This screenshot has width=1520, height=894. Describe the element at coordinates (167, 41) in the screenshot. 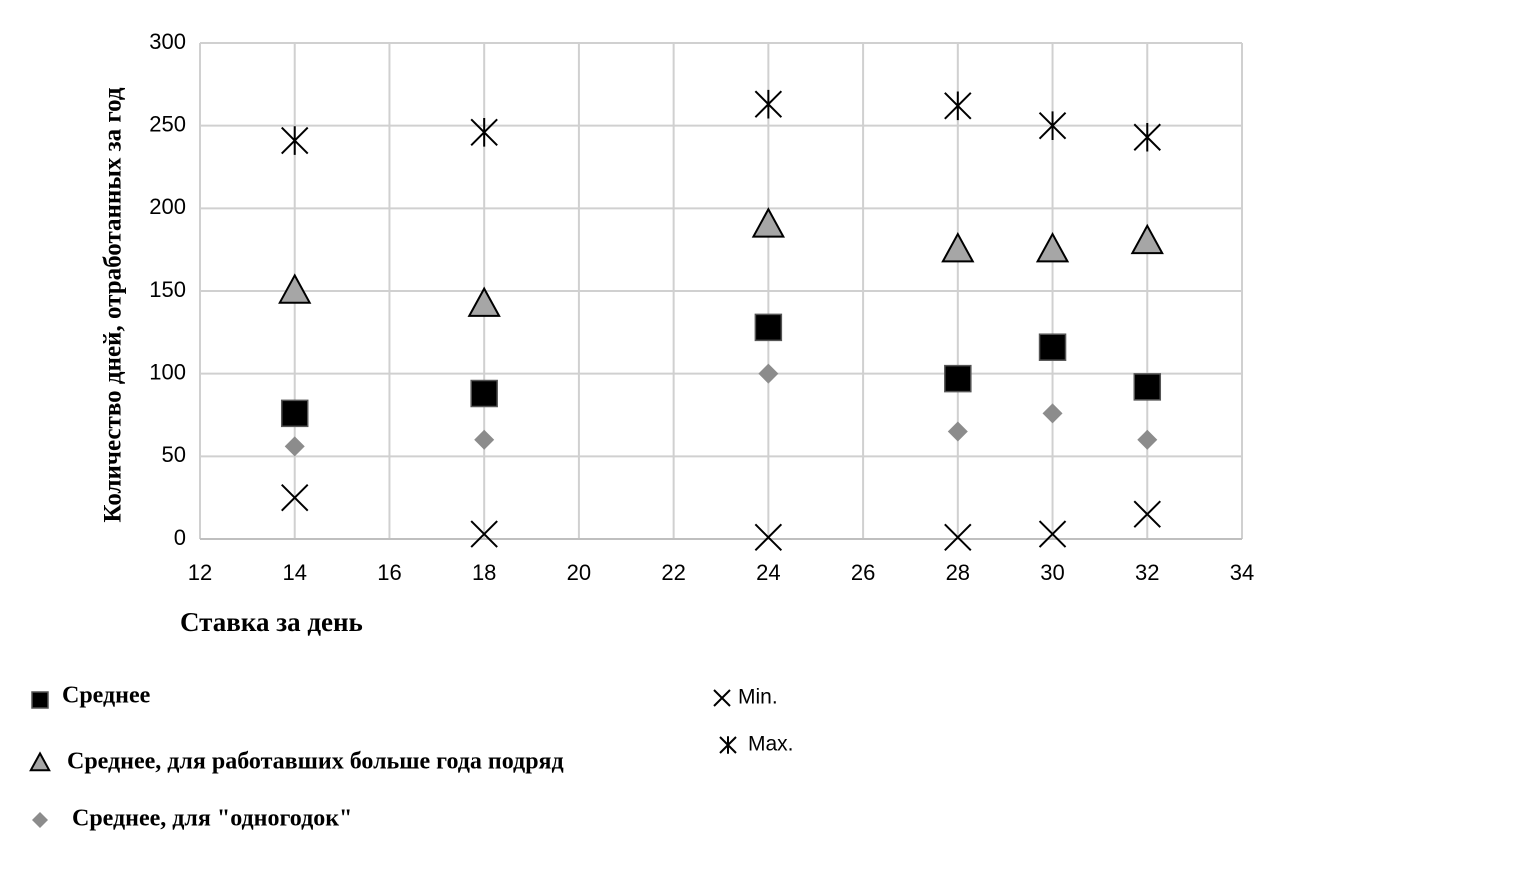

I see `y-tick-label: 300` at that location.